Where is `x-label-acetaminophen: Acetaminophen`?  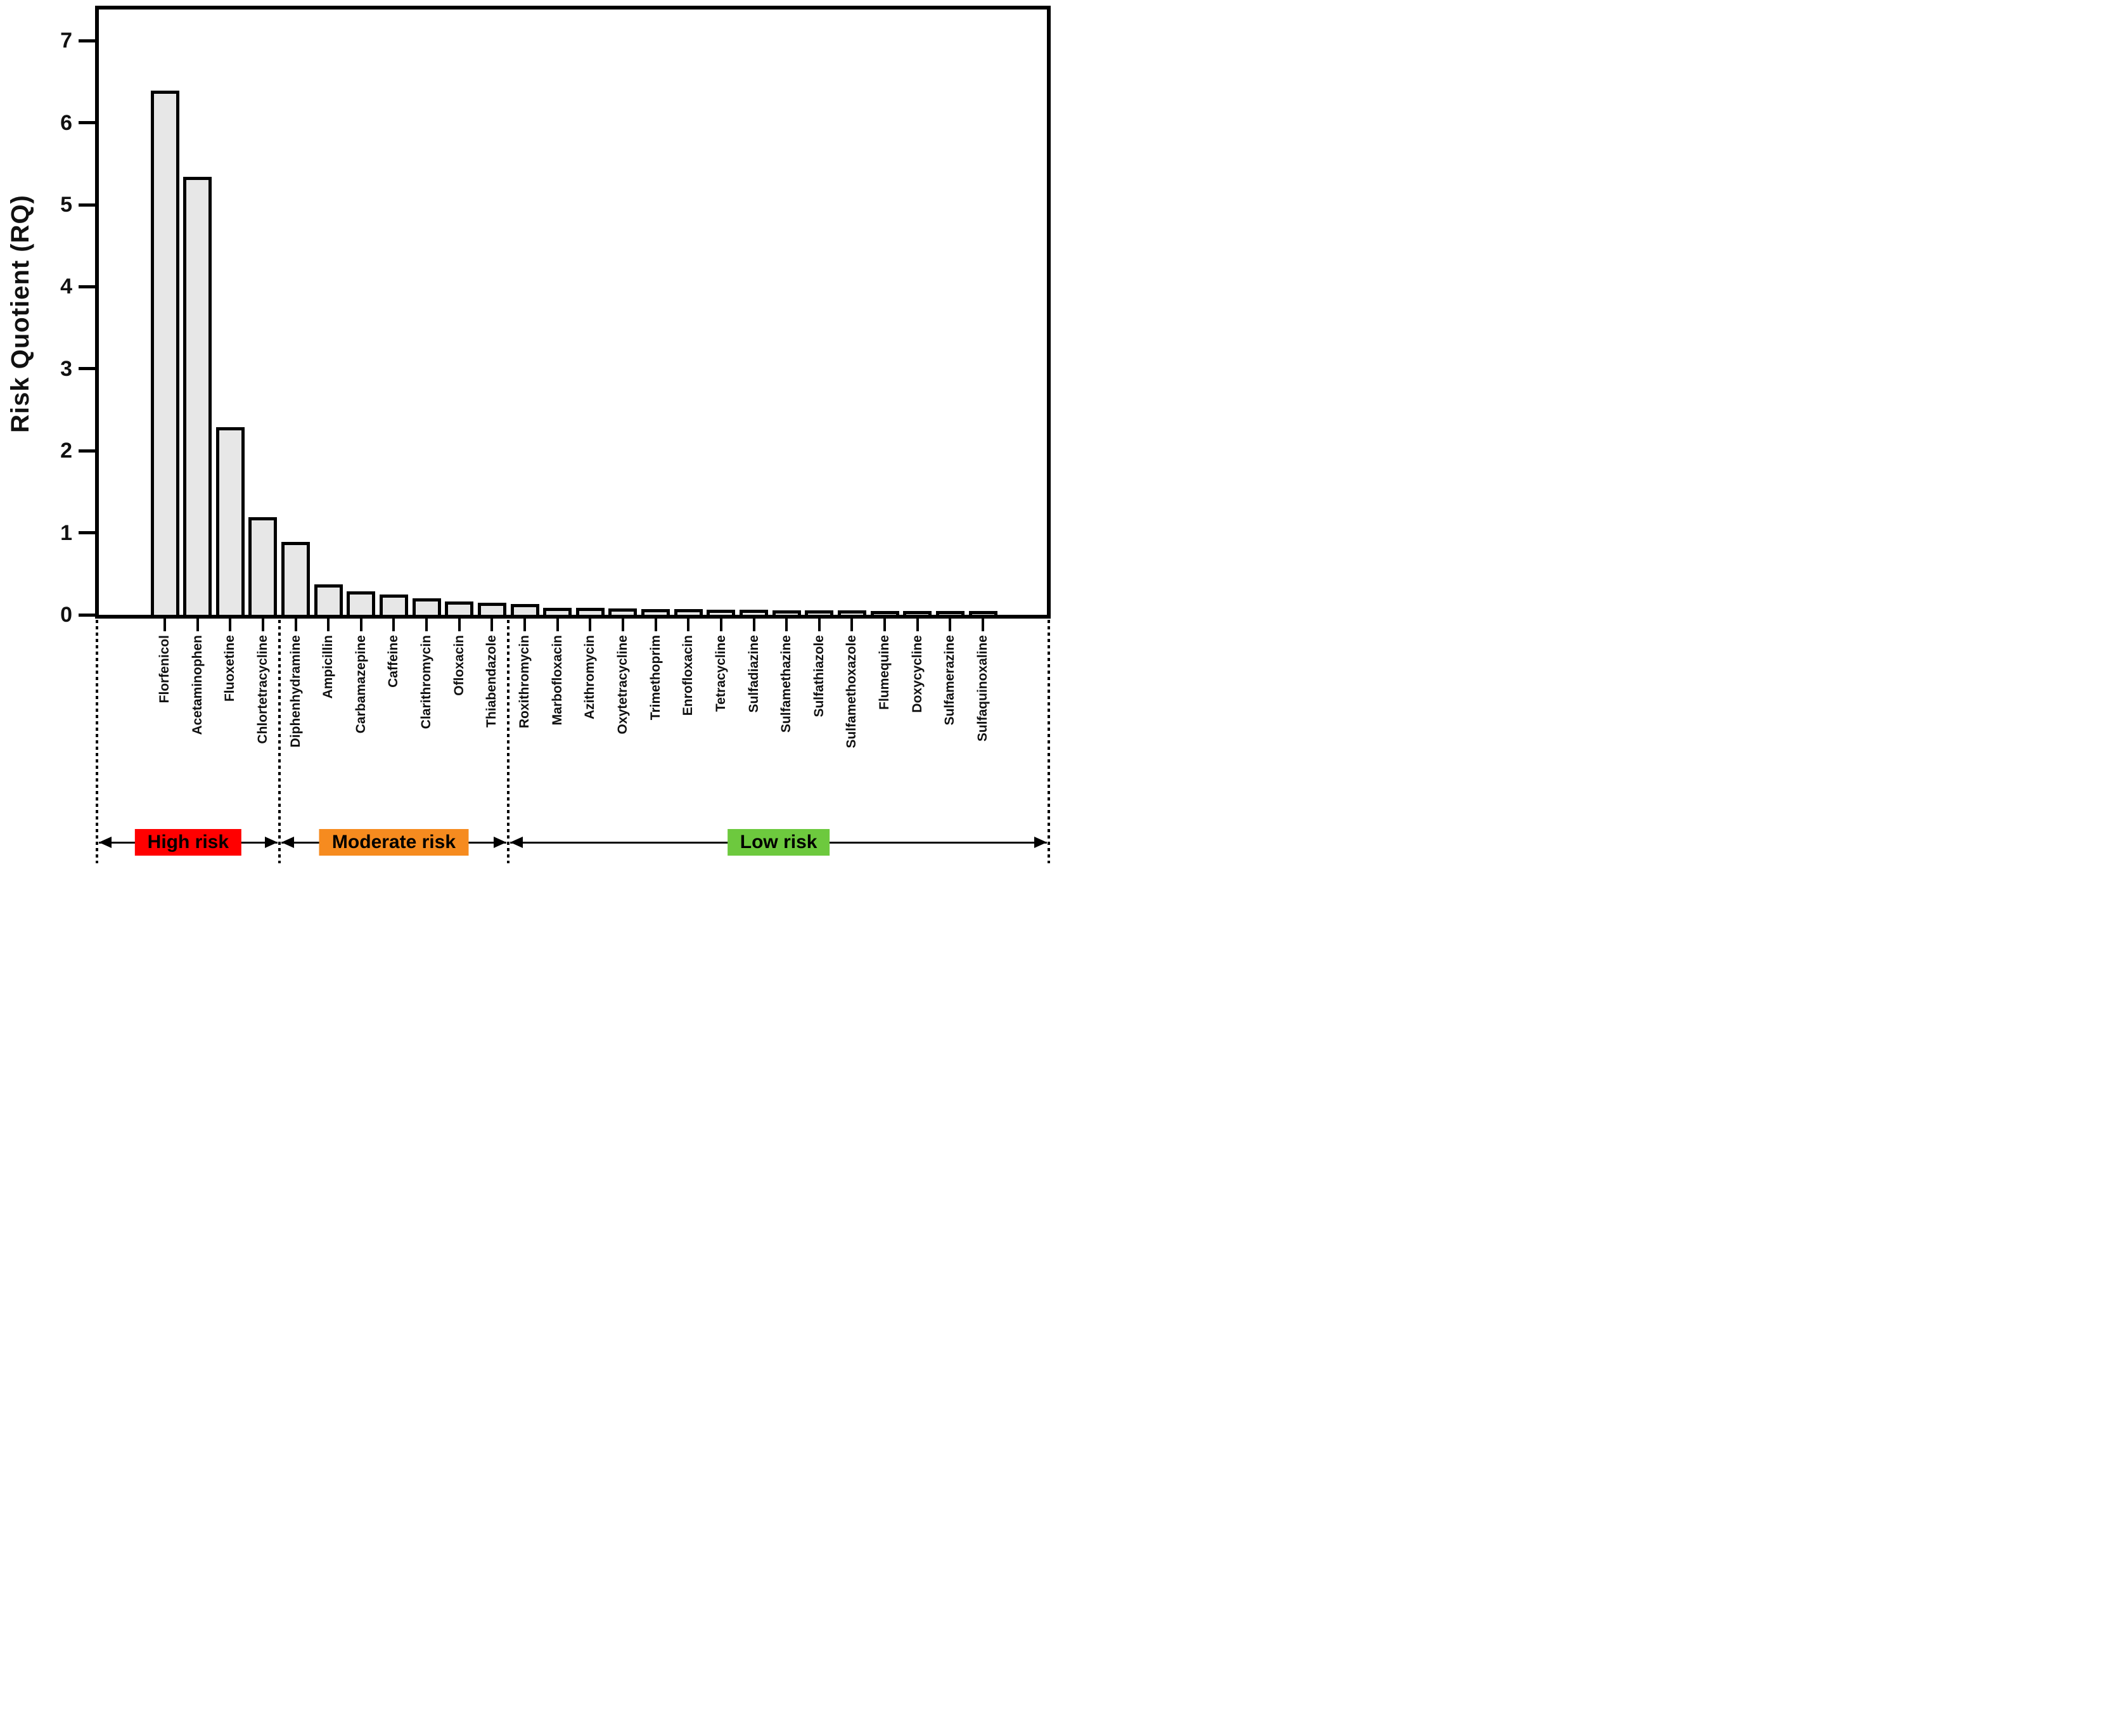
x-label-acetaminophen: Acetaminophen is located at coordinates (197, 685).